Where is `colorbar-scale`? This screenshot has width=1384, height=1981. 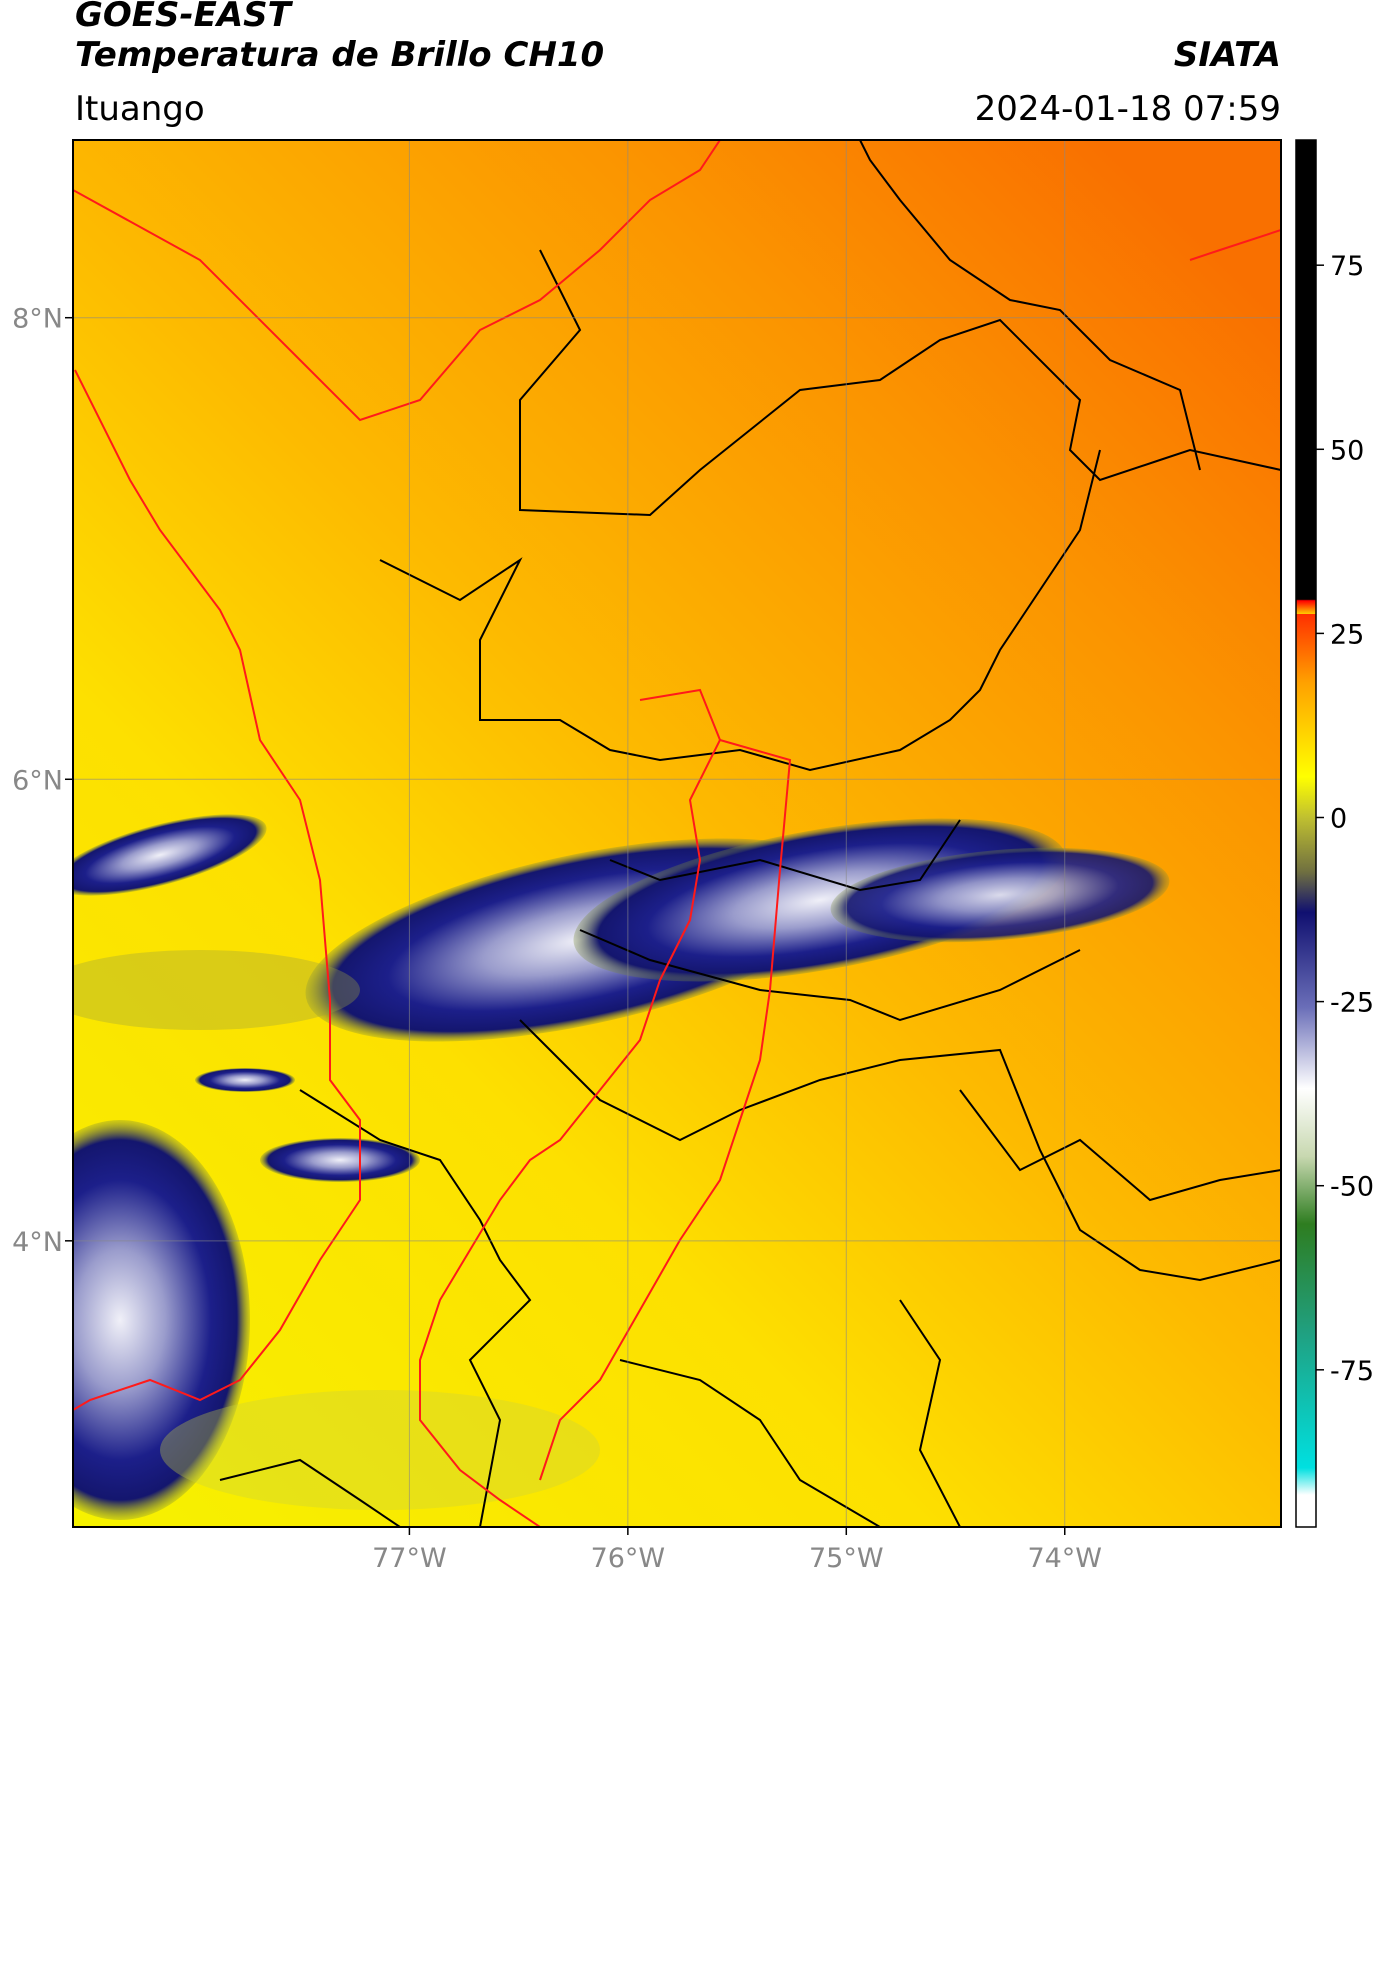
colorbar-scale is located at coordinates (1306, 817).